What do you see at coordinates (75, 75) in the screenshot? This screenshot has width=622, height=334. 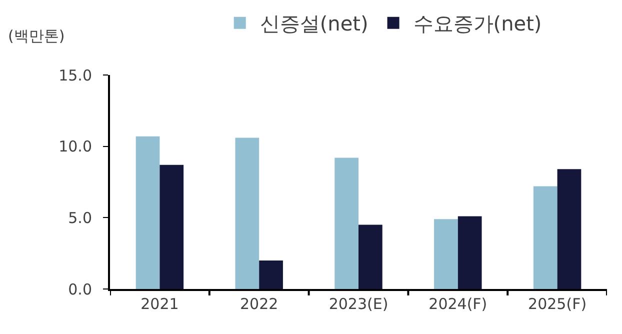 I see `y-tick-label: 15.0` at bounding box center [75, 75].